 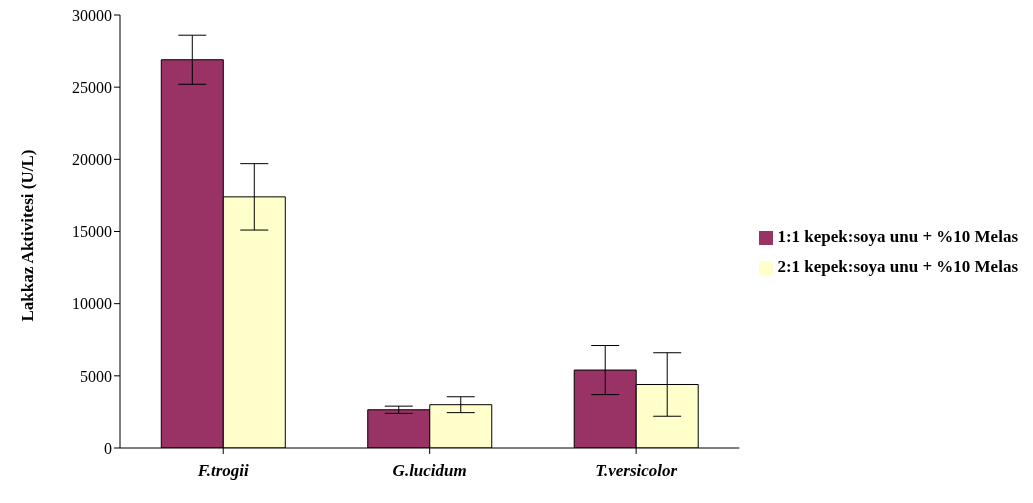 What do you see at coordinates (223, 471) in the screenshot?
I see `x-tick-label: F.trogii` at bounding box center [223, 471].